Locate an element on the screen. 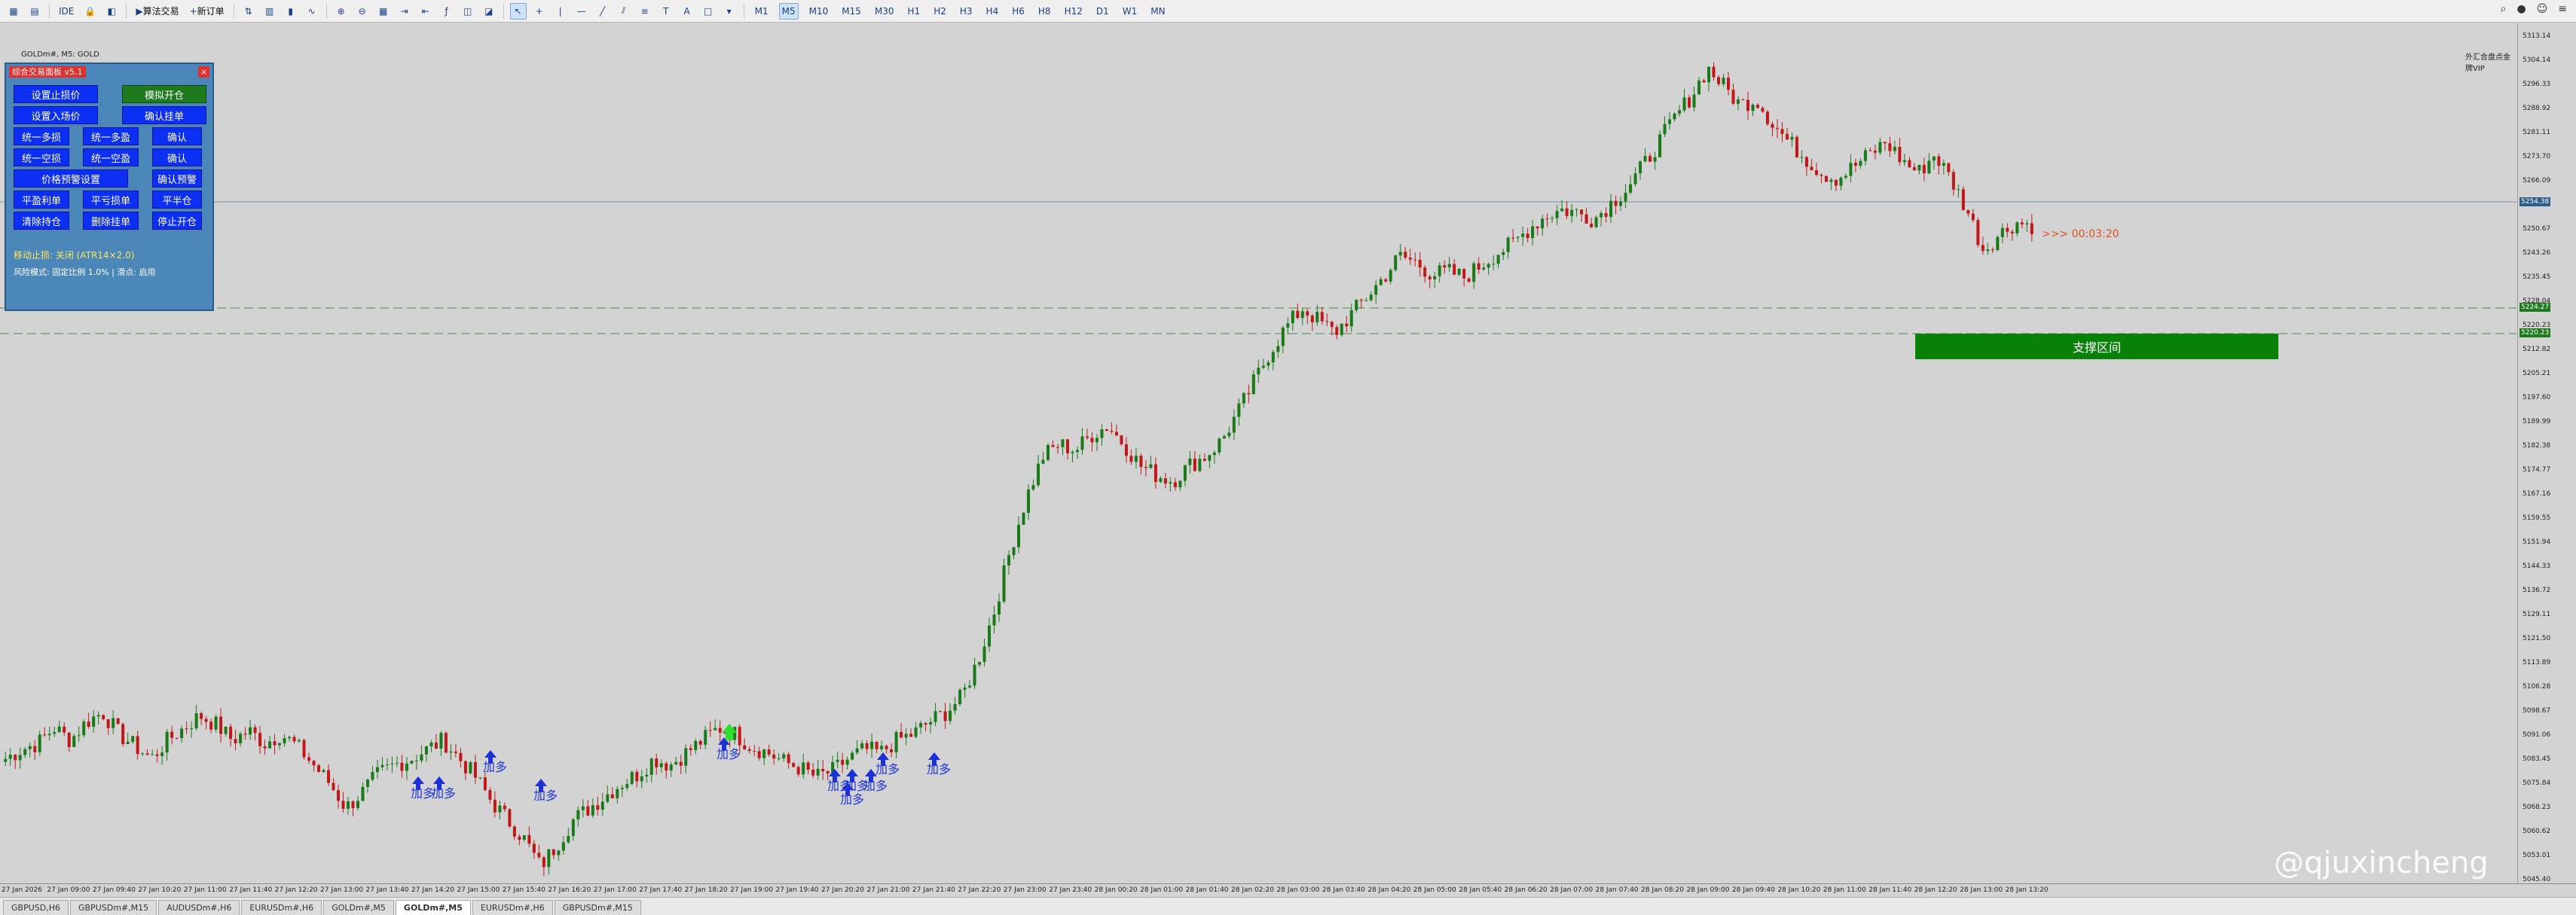  market-watch-icon: ◧ is located at coordinates (111, 11).